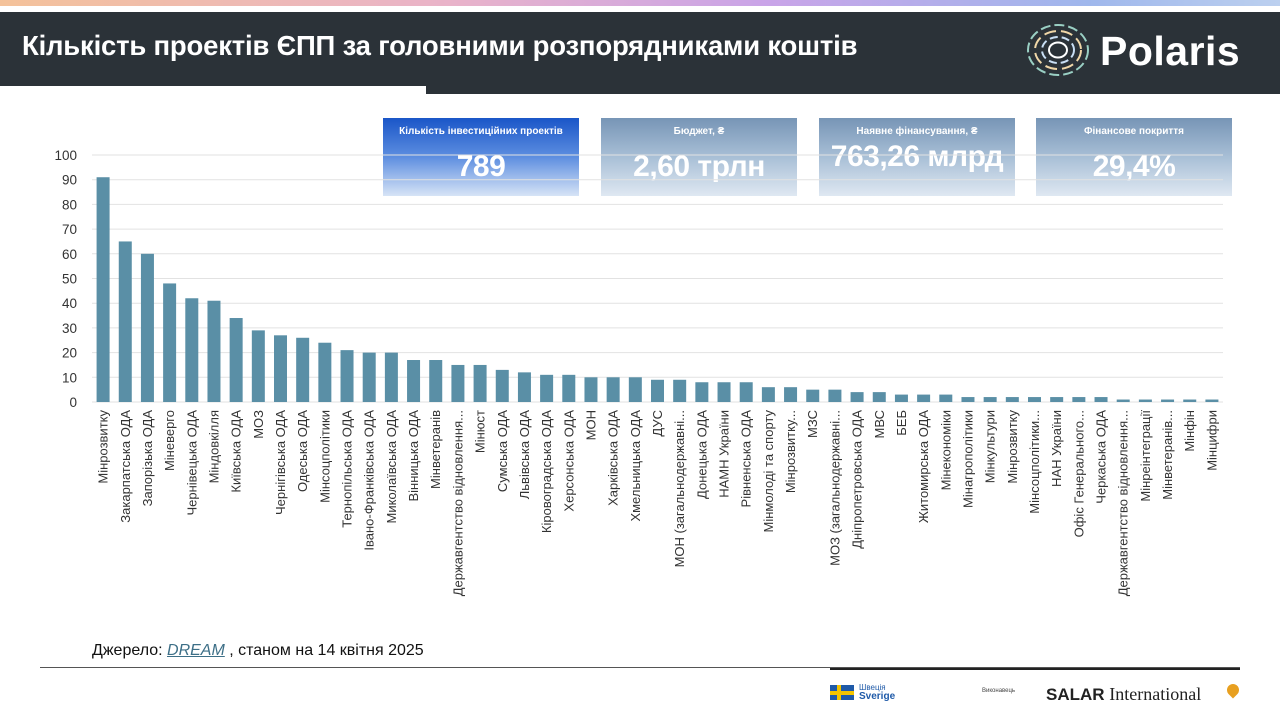 Image resolution: width=1280 pixels, height=720 pixels. I want to click on location-pin-icon, so click(1233, 690).